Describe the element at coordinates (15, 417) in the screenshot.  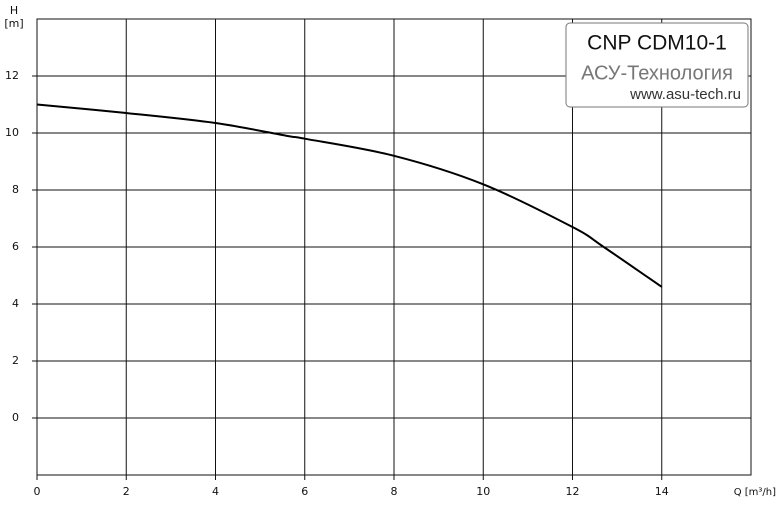
I see `y-tick-label: 0` at that location.